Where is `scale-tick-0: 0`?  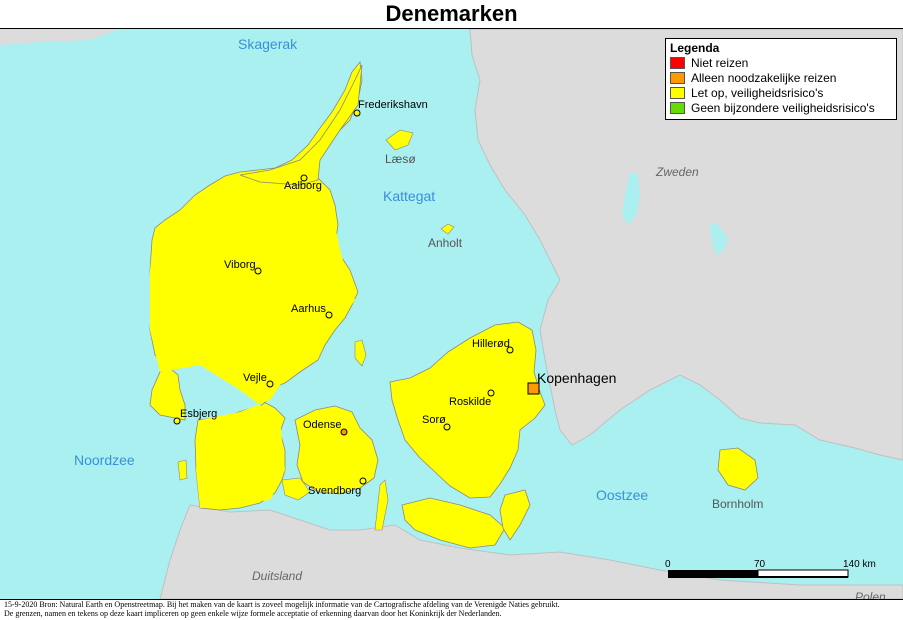
scale-tick-0: 0 is located at coordinates (668, 564).